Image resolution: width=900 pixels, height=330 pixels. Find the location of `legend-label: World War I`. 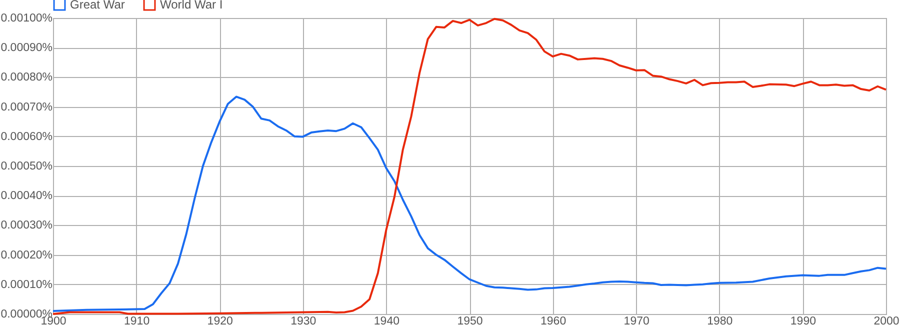

legend-label: World War I is located at coordinates (191, 6).